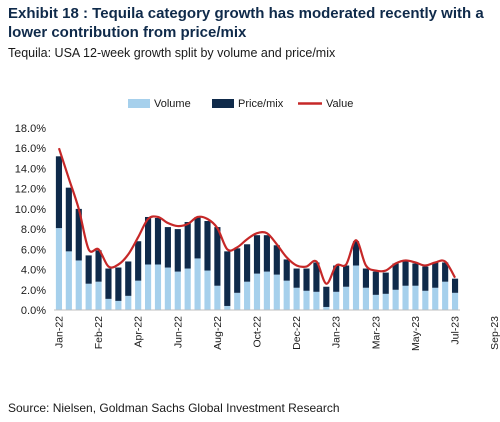  What do you see at coordinates (258, 332) in the screenshot?
I see `x-tick-label: Oct-22` at bounding box center [258, 332].